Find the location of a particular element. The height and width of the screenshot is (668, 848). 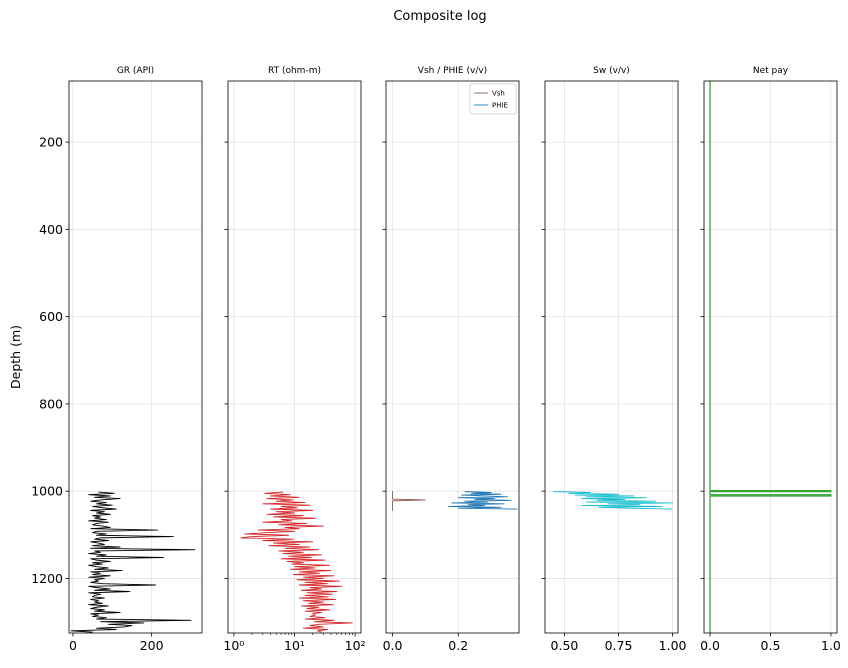

x-tick-label: 0.5 is located at coordinates (771, 645).